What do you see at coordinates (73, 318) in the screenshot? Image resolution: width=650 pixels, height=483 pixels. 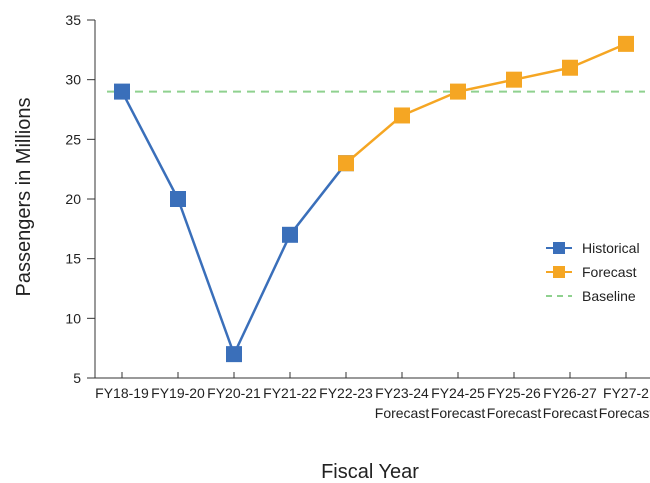 I see `y-tick-label: 10` at bounding box center [73, 318].